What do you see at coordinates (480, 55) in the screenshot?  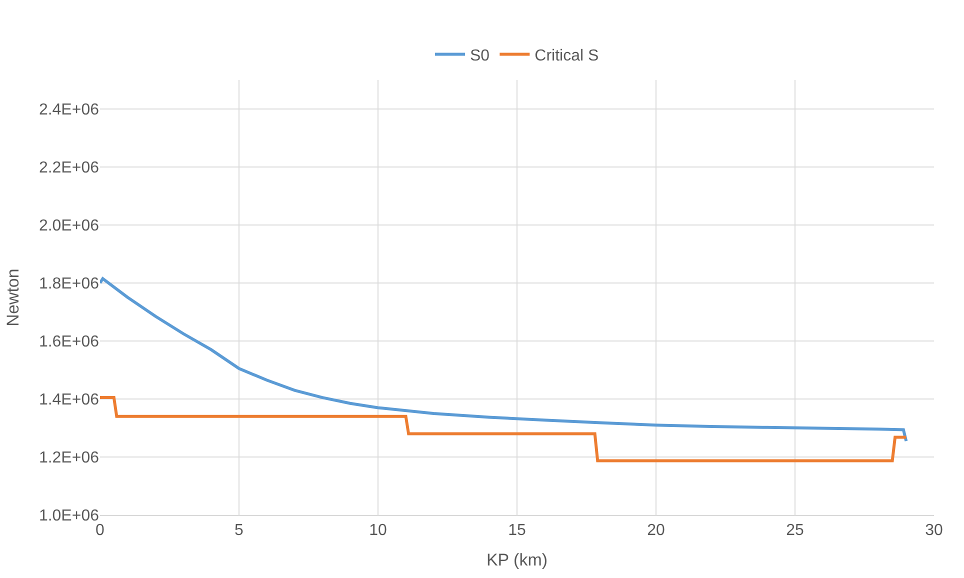 I see `legend-label: S0` at bounding box center [480, 55].